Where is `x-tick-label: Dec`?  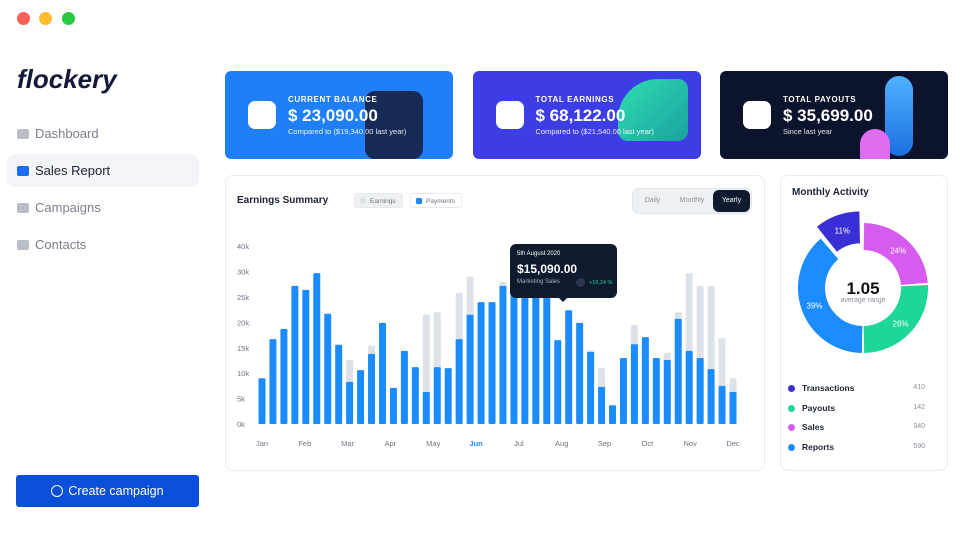 x-tick-label: Dec is located at coordinates (733, 443).